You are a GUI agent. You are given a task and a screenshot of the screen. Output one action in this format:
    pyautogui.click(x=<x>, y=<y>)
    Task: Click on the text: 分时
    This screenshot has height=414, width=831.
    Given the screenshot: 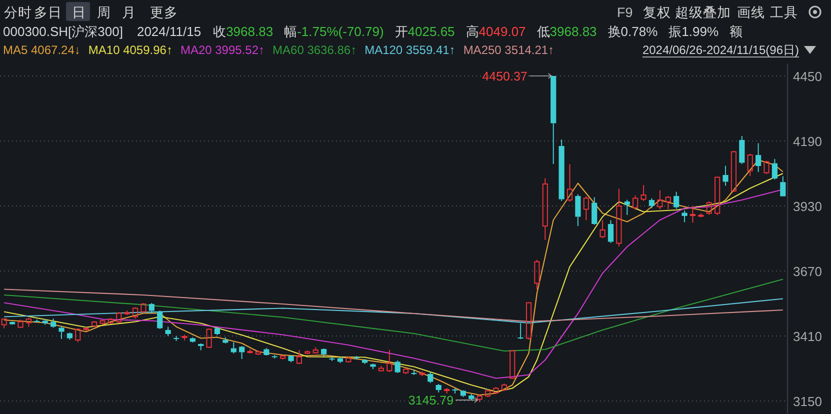 What is the action you would take?
    pyautogui.click(x=18, y=12)
    